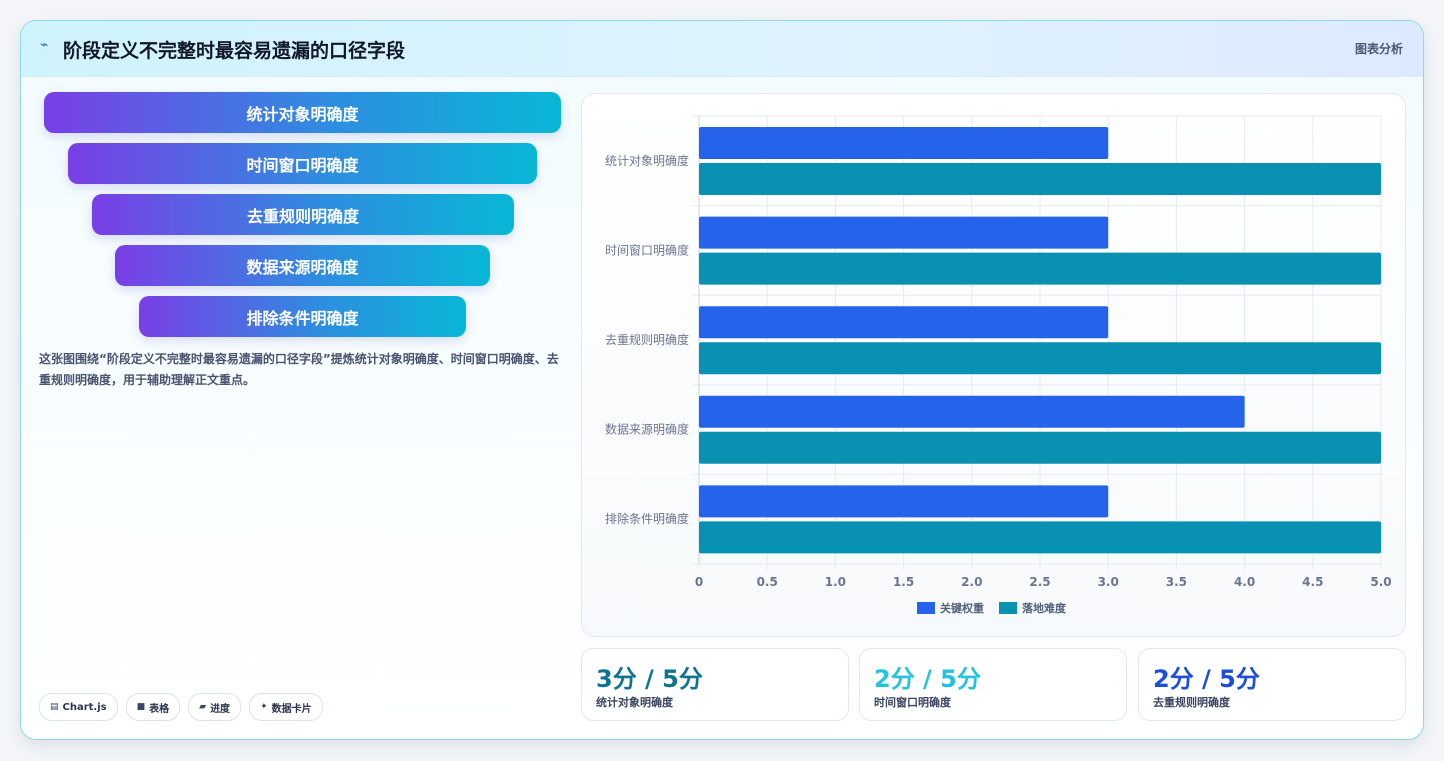 The height and width of the screenshot is (761, 1444). I want to click on y-tick-label: 去重规则明确度, so click(647, 339).